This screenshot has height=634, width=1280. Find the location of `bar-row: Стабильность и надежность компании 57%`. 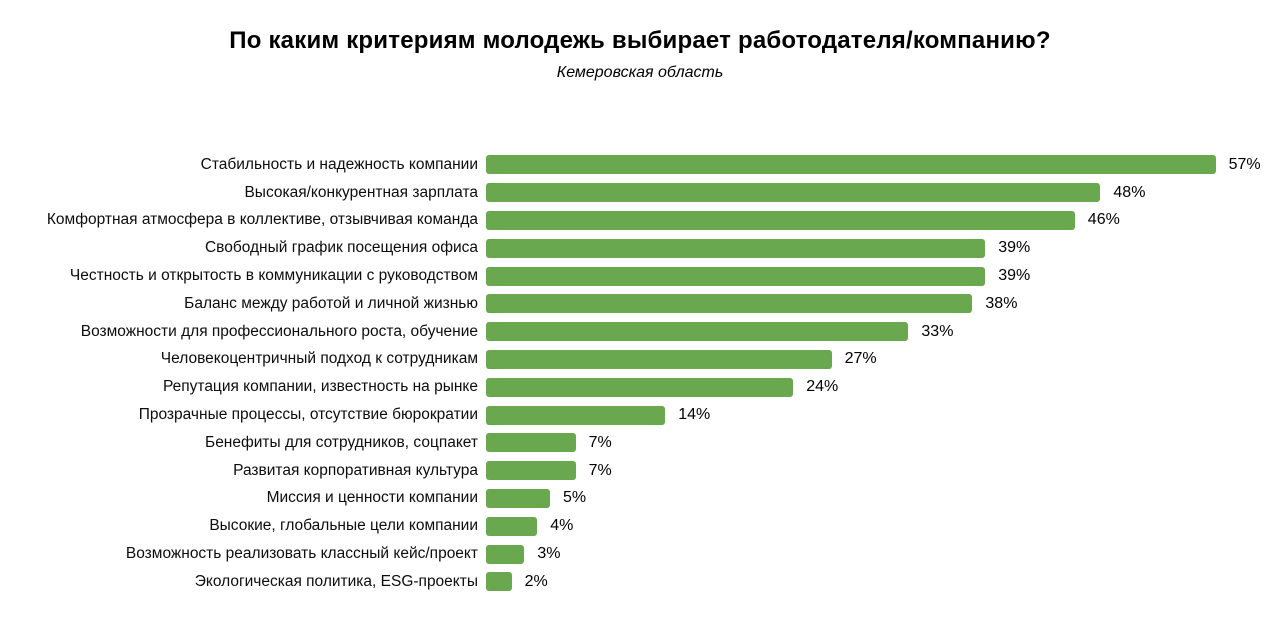

bar-row: Стабильность и надежность компании 57% is located at coordinates (640, 165).